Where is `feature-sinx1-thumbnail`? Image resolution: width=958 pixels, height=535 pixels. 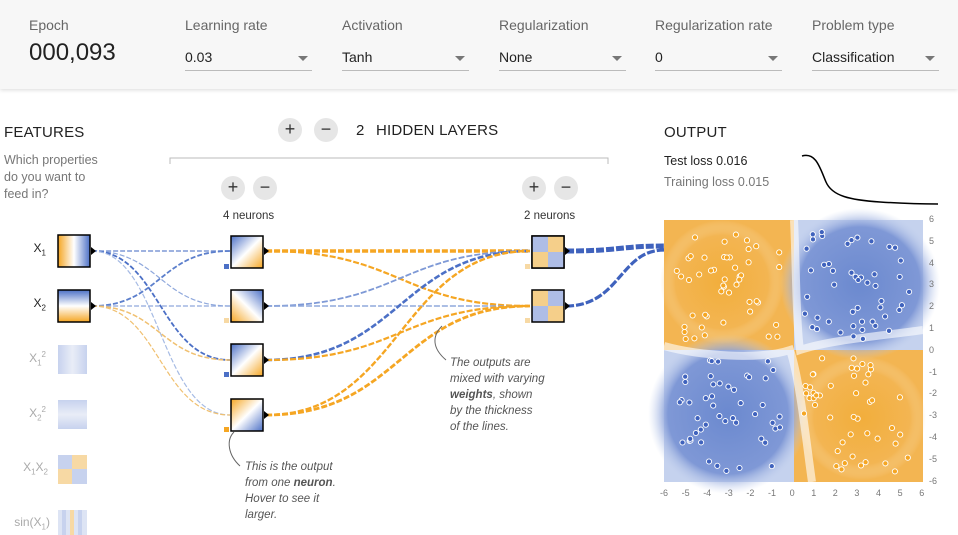 feature-sinx1-thumbnail is located at coordinates (72, 522).